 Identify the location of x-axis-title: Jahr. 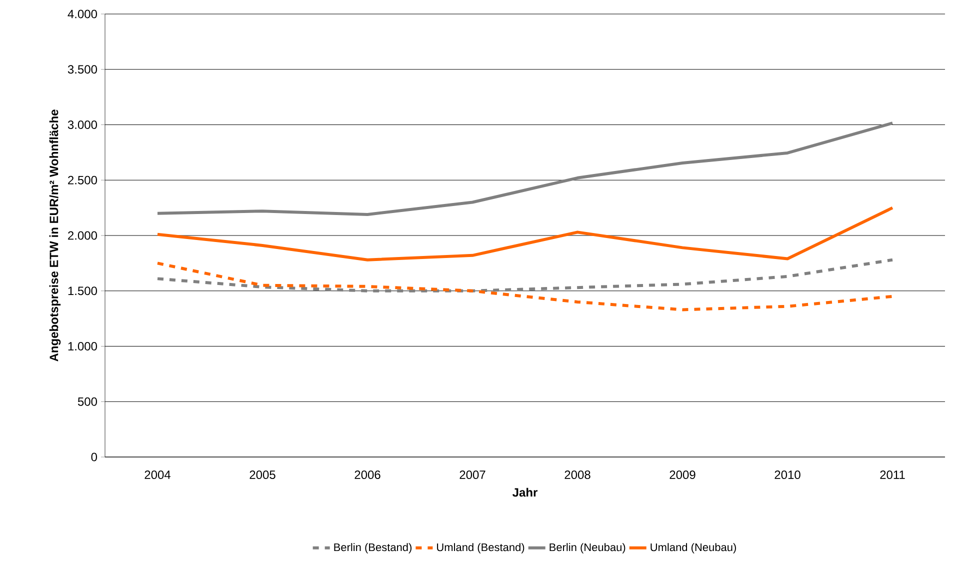
(525, 492).